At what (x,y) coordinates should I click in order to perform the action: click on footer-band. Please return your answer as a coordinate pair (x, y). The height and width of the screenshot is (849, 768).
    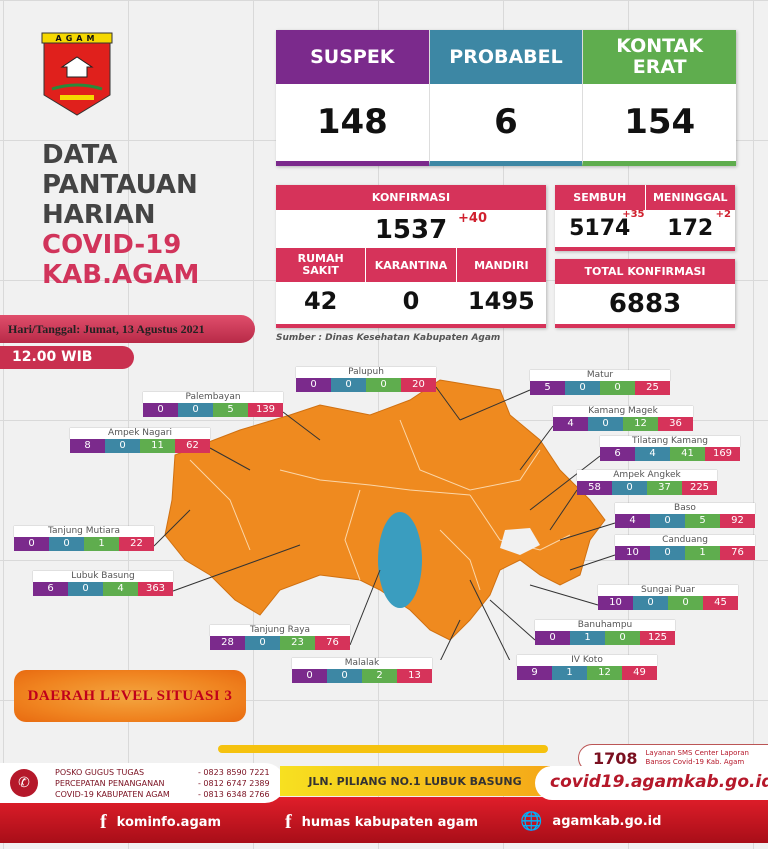
    Looking at the image, I should click on (384, 820).